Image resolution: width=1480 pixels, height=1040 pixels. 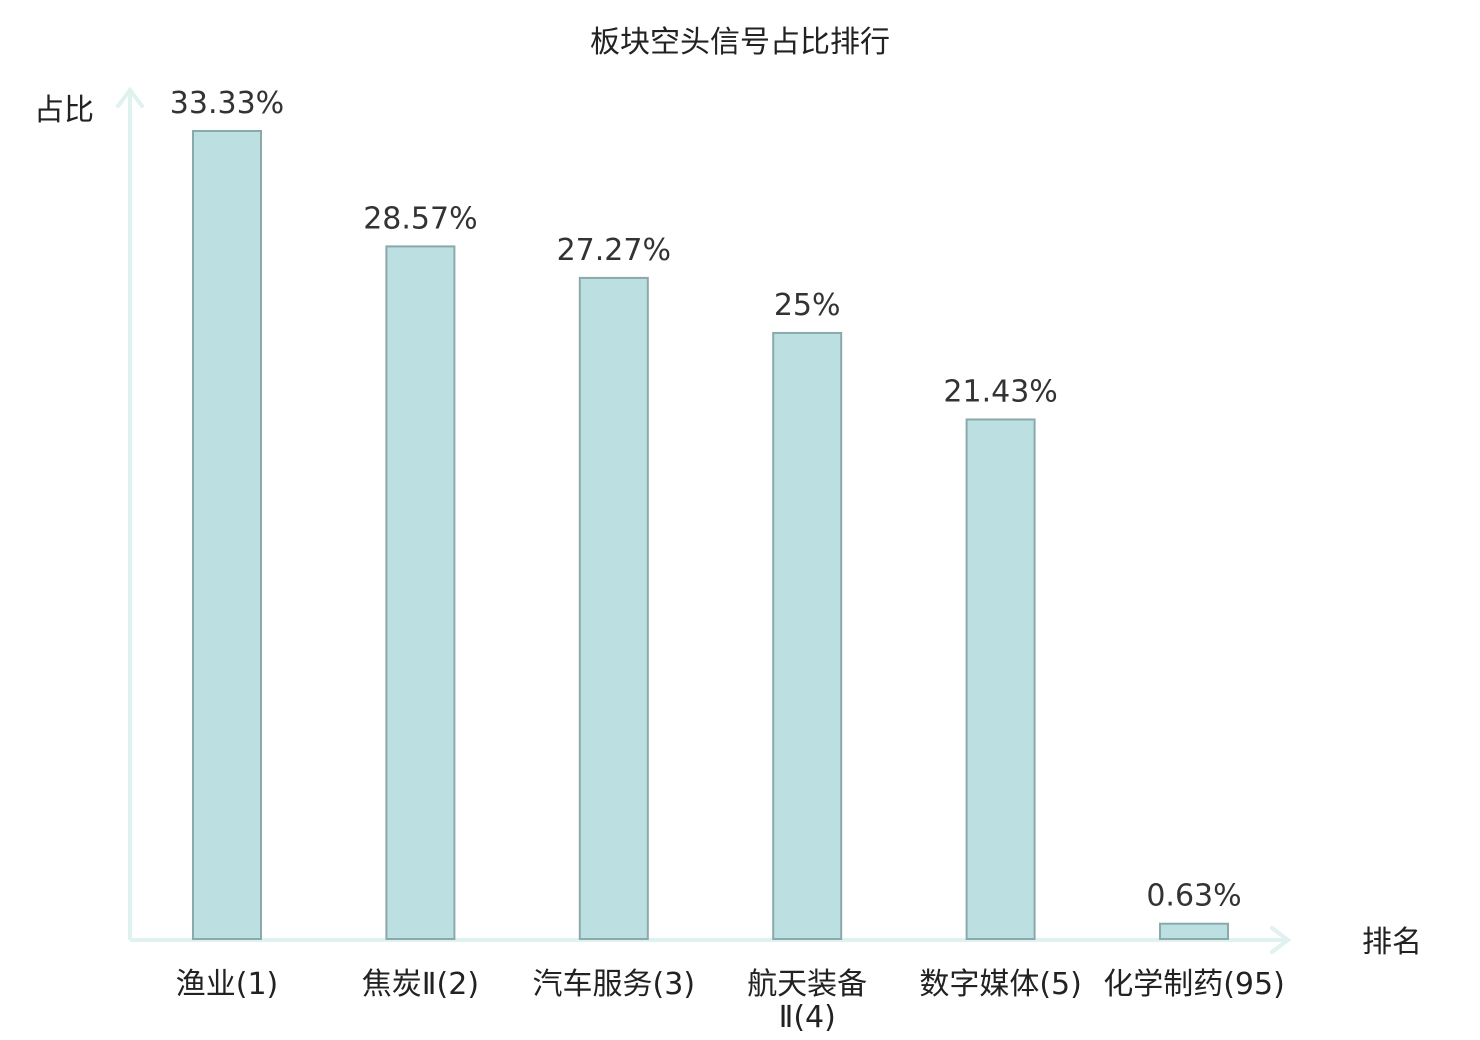 I want to click on x-axis-arrow-icon, so click(x=1281, y=940).